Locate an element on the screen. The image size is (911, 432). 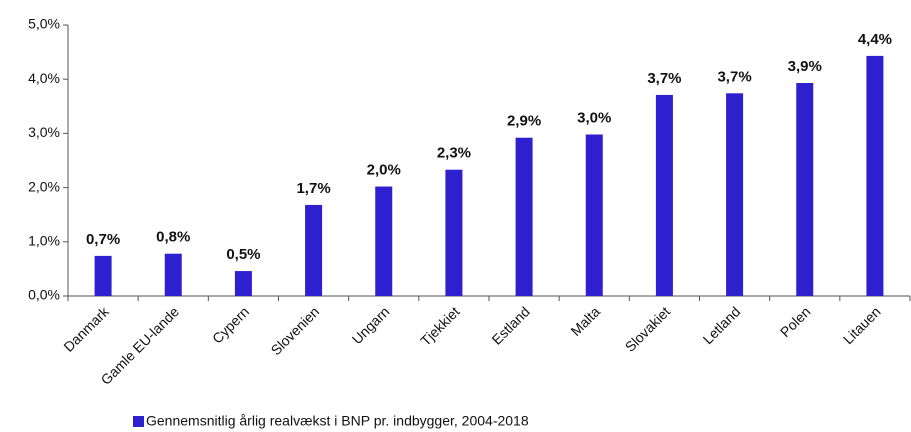
data-label: 0,8% is located at coordinates (173, 237).